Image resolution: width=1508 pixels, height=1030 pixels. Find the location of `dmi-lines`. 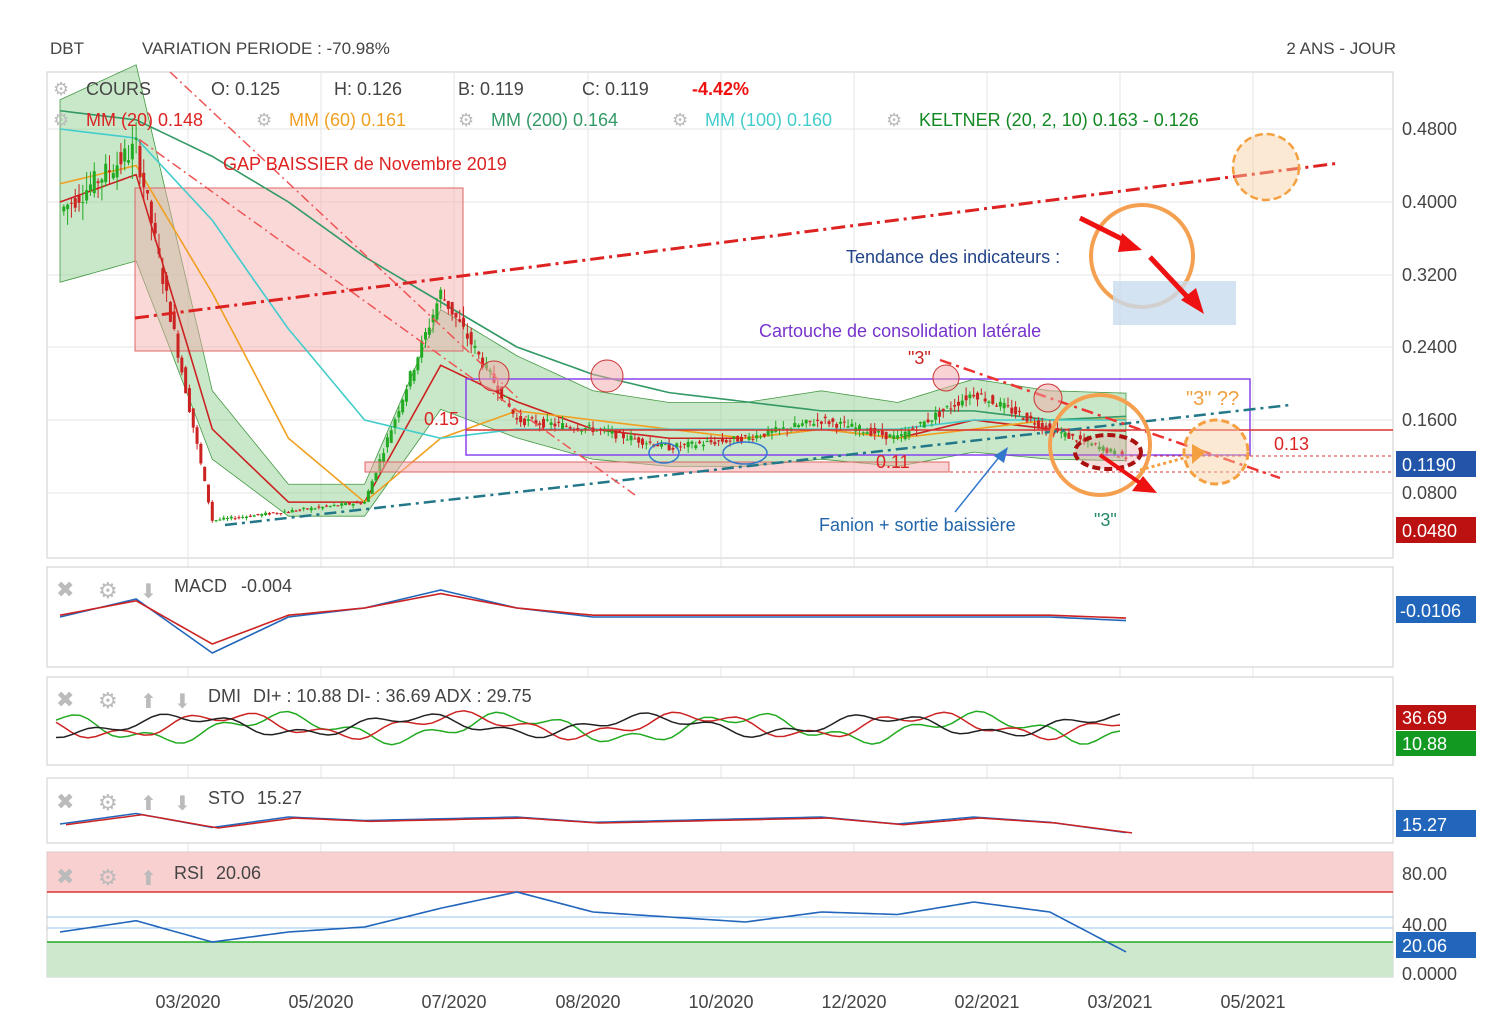

dmi-lines is located at coordinates (588, 728).